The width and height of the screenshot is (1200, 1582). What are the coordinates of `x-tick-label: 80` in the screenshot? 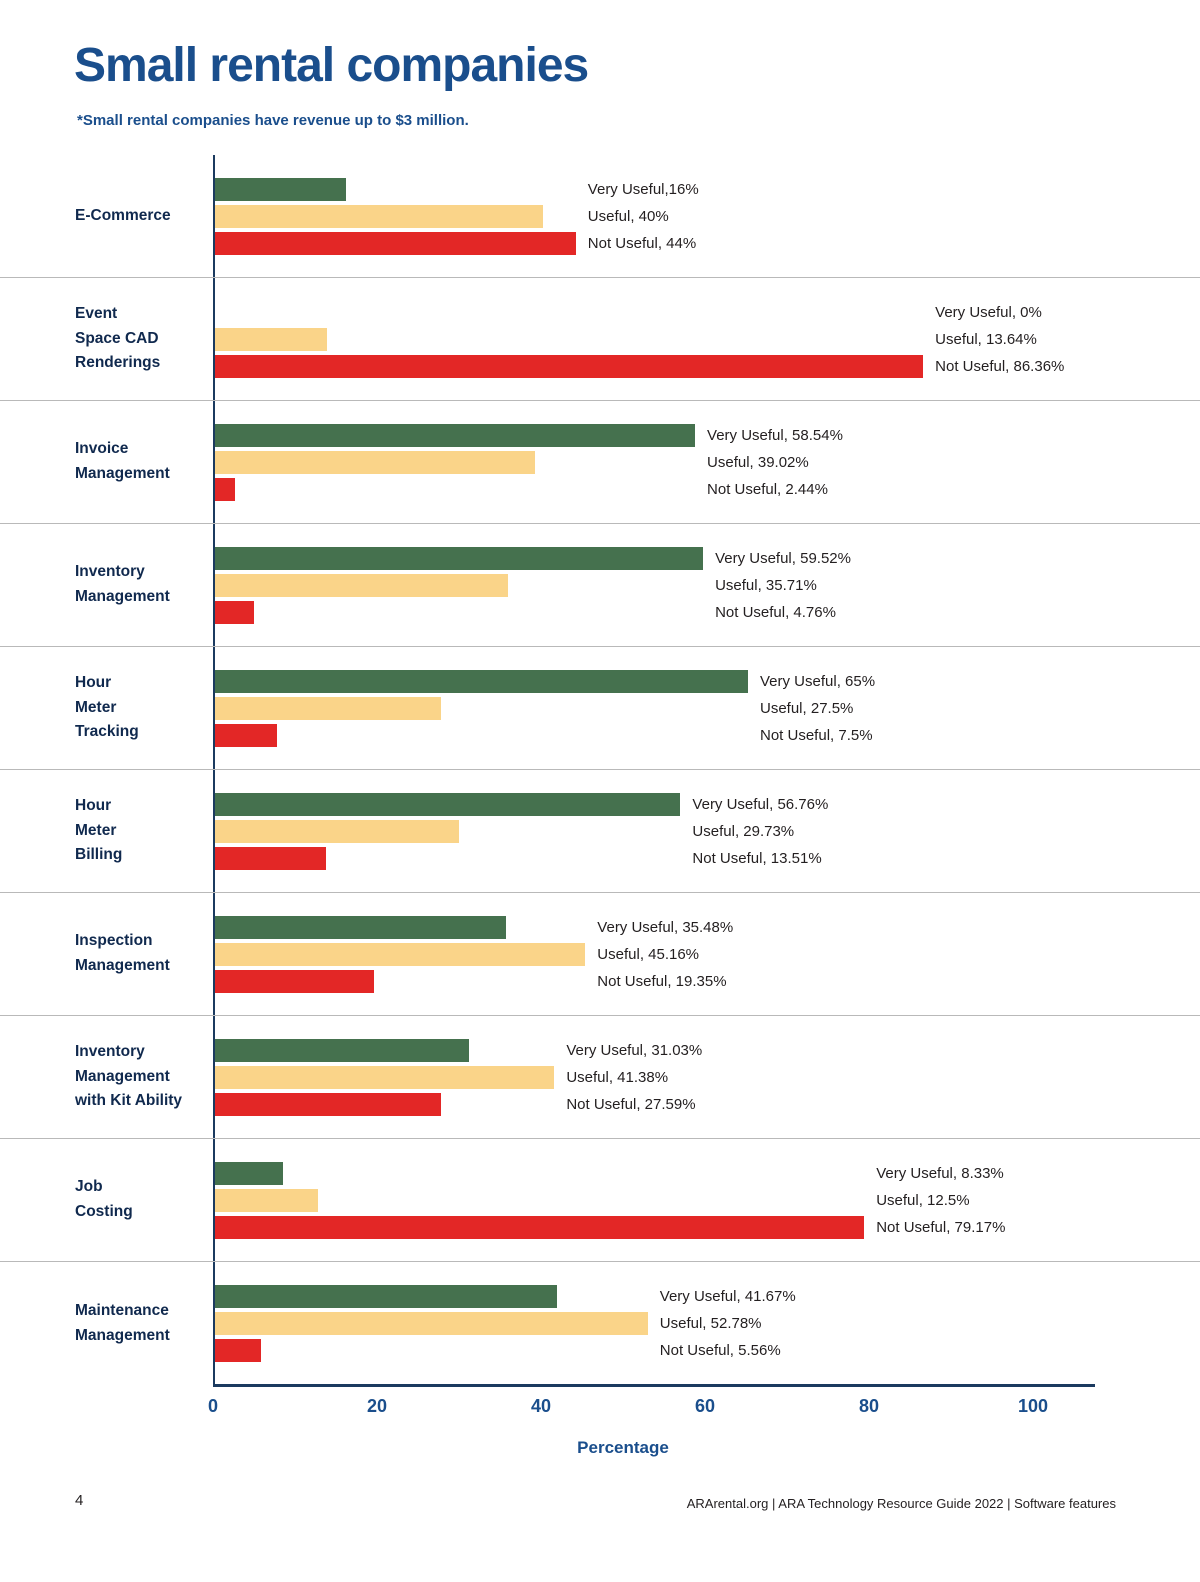 It's located at (869, 1406).